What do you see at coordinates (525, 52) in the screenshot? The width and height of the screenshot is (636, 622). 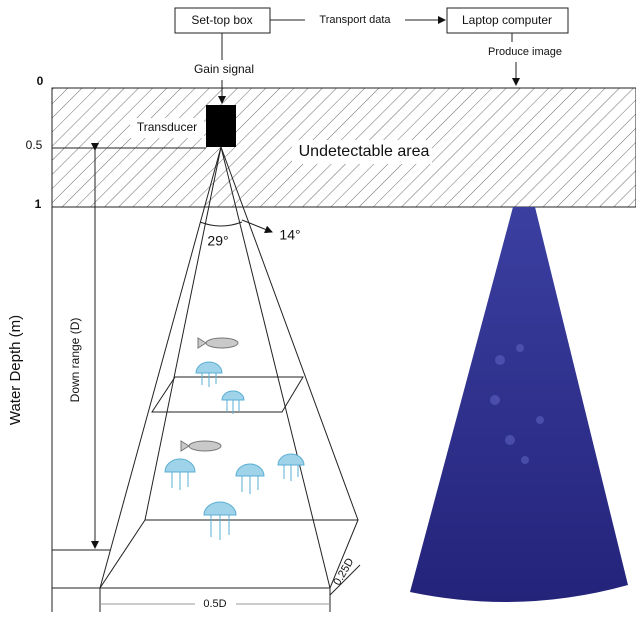 I see `produce-label: Produce image` at bounding box center [525, 52].